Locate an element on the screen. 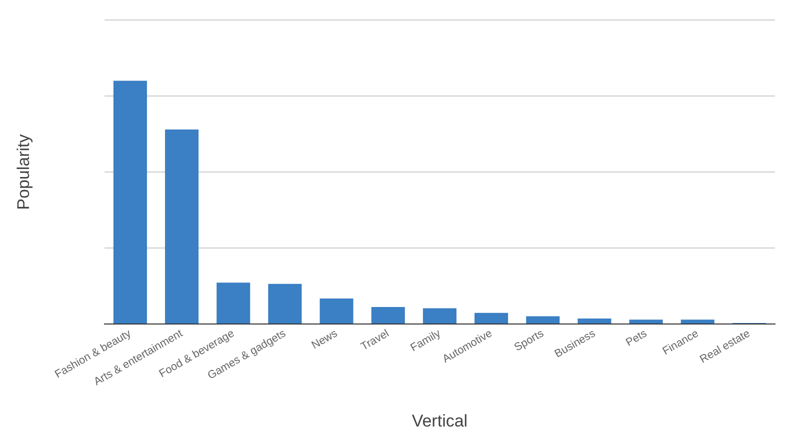  x-tick-label: Pets is located at coordinates (637, 338).